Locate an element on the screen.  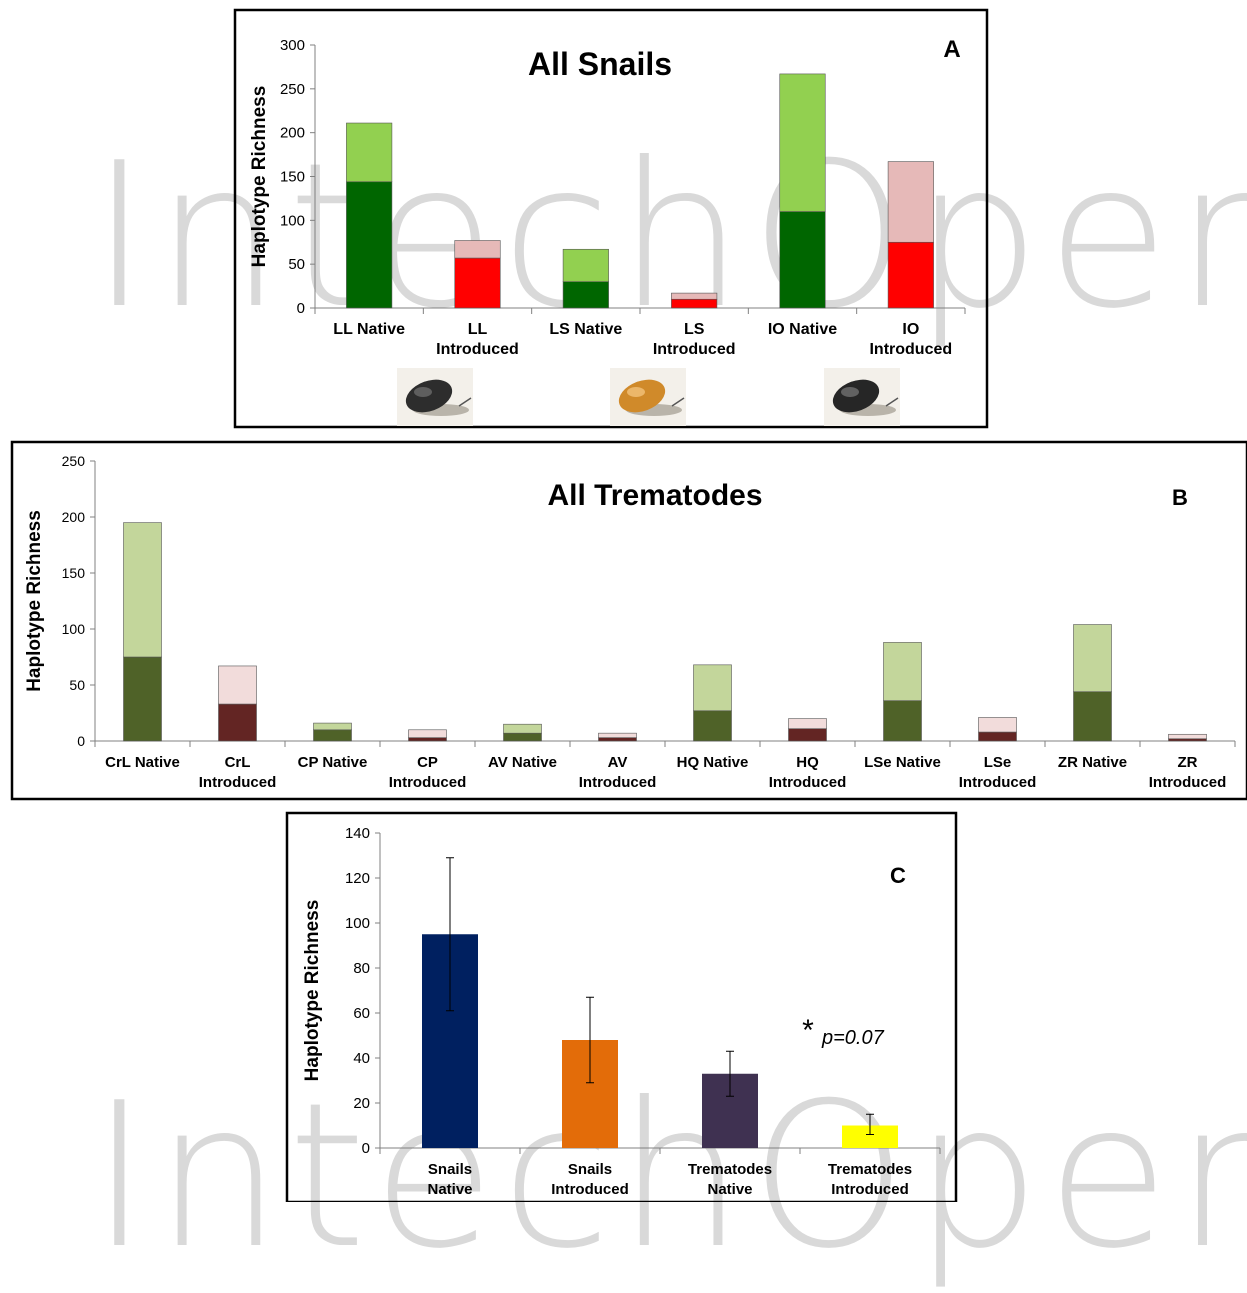
category-label: ZR is located at coordinates (1188, 762).